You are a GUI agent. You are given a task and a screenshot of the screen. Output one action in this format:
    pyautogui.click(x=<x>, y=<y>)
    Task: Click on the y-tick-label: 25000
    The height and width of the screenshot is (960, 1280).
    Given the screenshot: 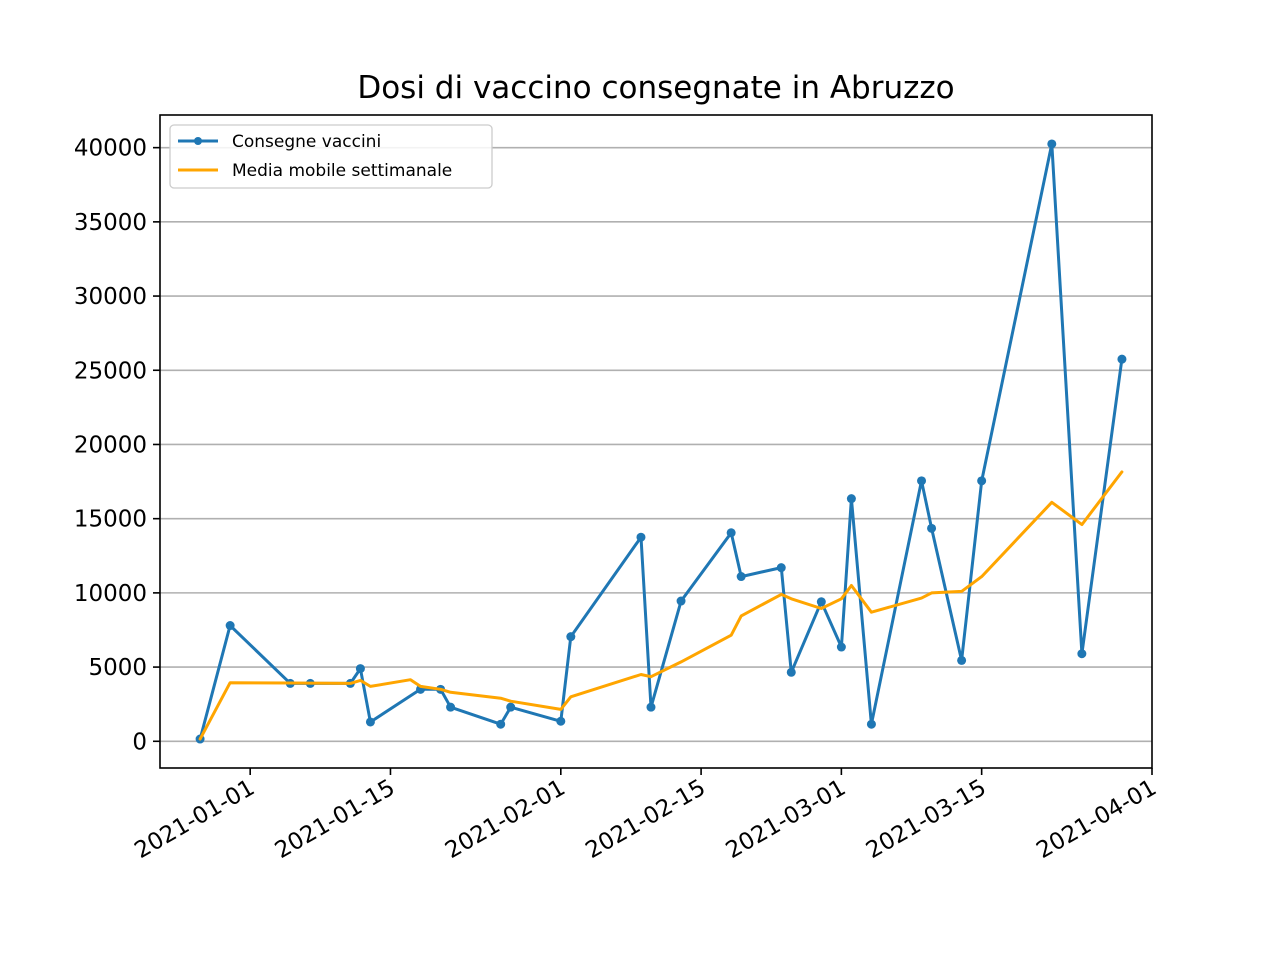 What is the action you would take?
    pyautogui.click(x=110, y=371)
    